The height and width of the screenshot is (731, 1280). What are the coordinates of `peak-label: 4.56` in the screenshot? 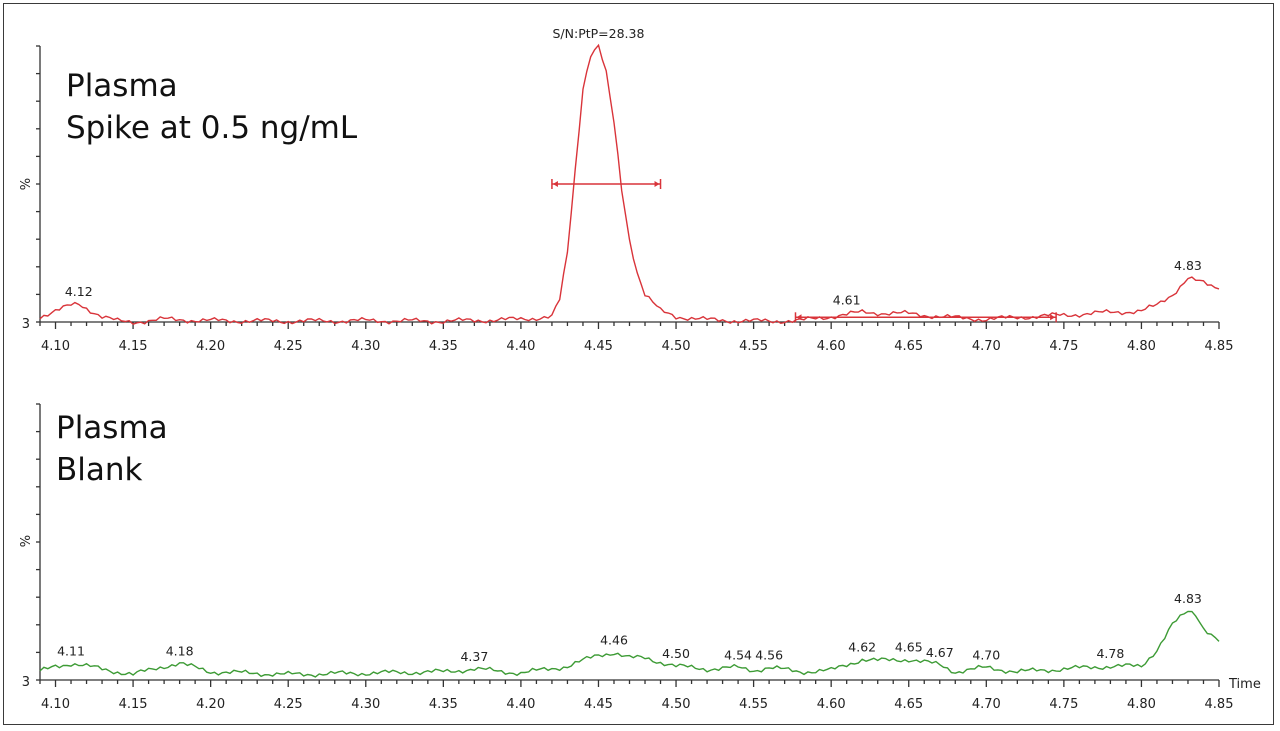 It's located at (769, 655).